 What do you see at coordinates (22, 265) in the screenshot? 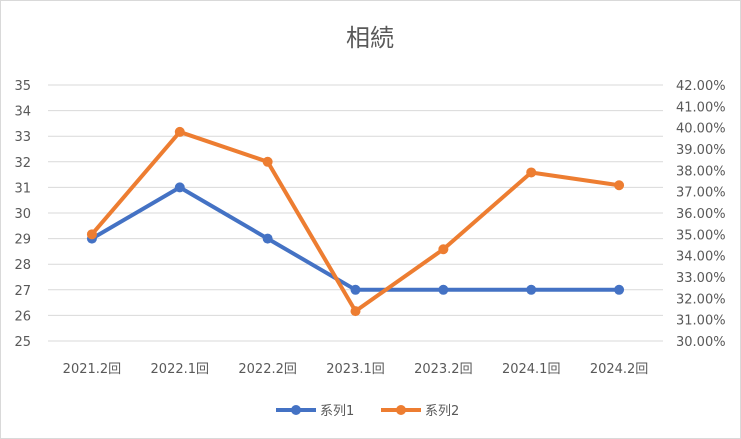
I see `left-tick-label: 28` at bounding box center [22, 265].